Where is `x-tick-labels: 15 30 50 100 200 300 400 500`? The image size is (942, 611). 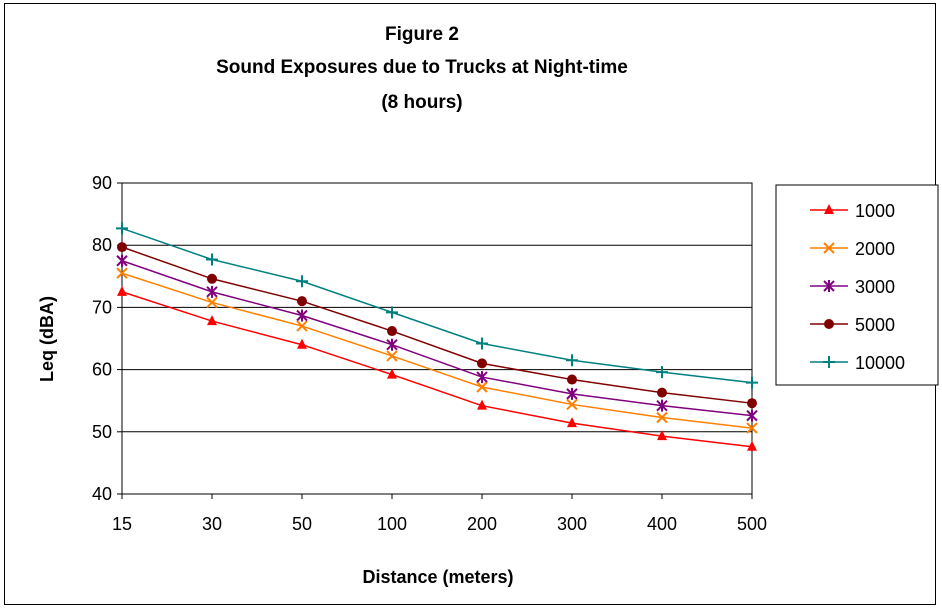 x-tick-labels: 15 30 50 100 200 300 400 500 is located at coordinates (439, 524).